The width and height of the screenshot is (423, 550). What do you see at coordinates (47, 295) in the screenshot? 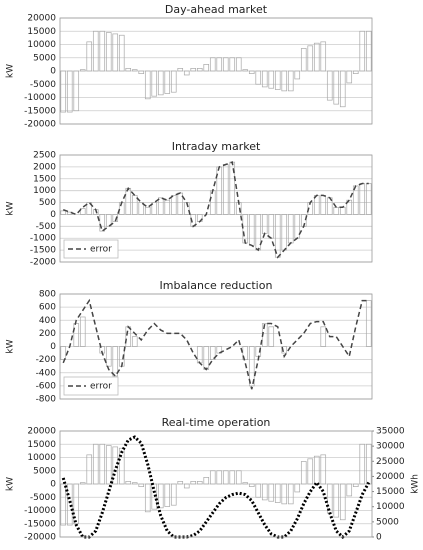
I see `y-tick-label: 800` at bounding box center [47, 295].